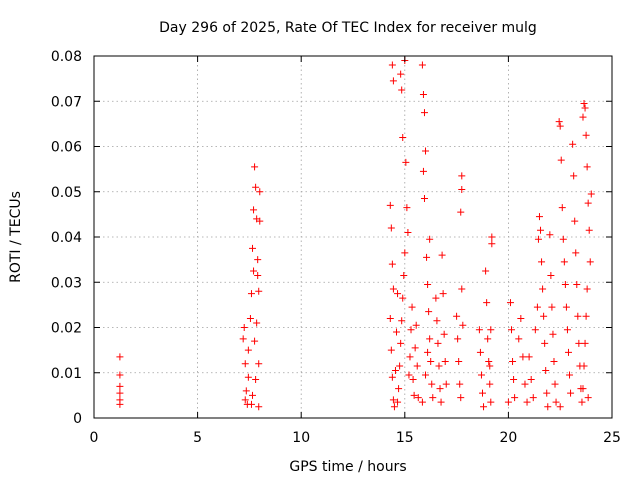 This screenshot has height=480, width=640. Describe the element at coordinates (66, 148) in the screenshot. I see `y-tick-label: 0.06` at that location.